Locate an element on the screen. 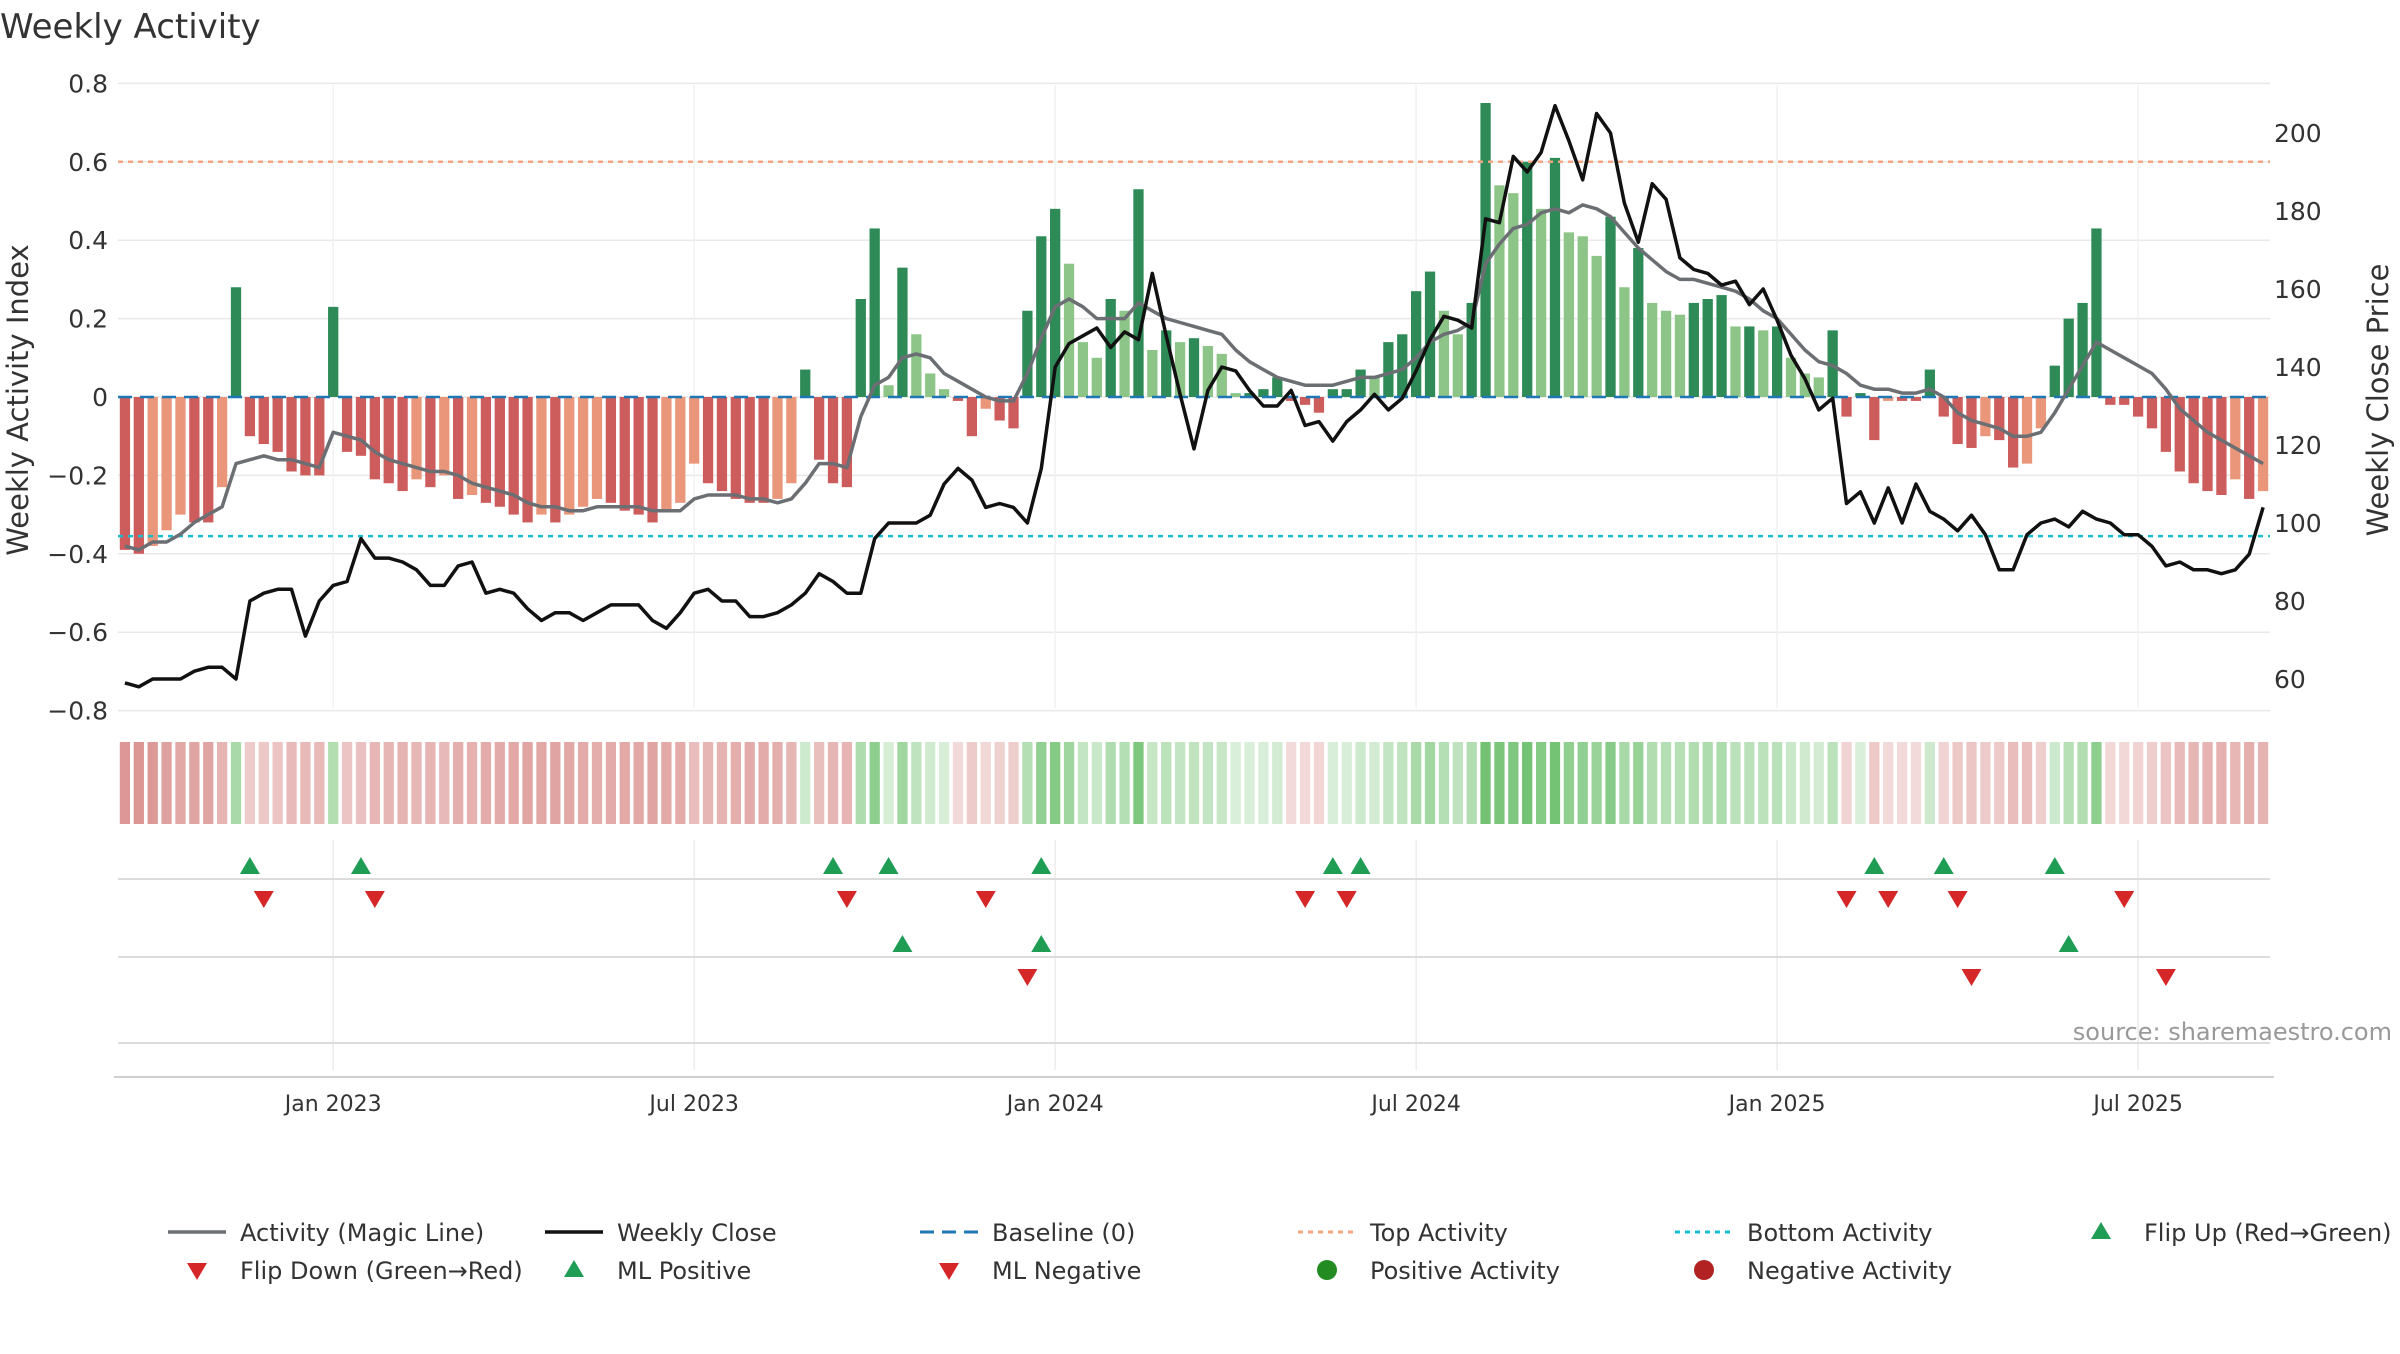 The height and width of the screenshot is (1354, 2400). y-right-tick-label: 160 is located at coordinates (2298, 289).